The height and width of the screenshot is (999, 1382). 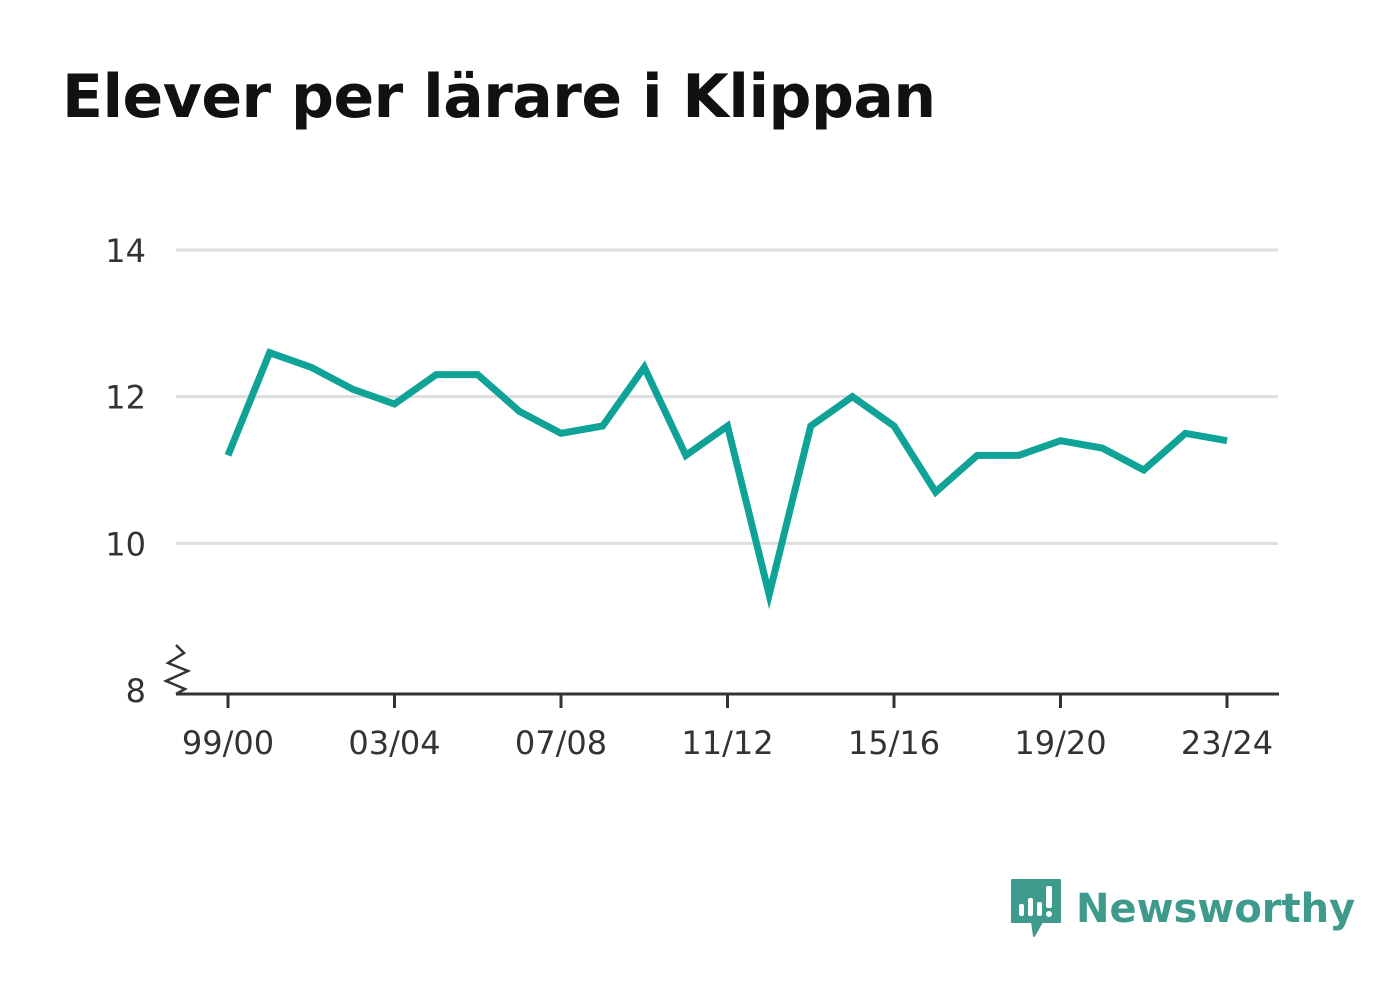 I want to click on x-axis-tick-labels: 99/00 03/04 07/08 11/12 15/16 19/20 23/24, so click(x=727, y=743).